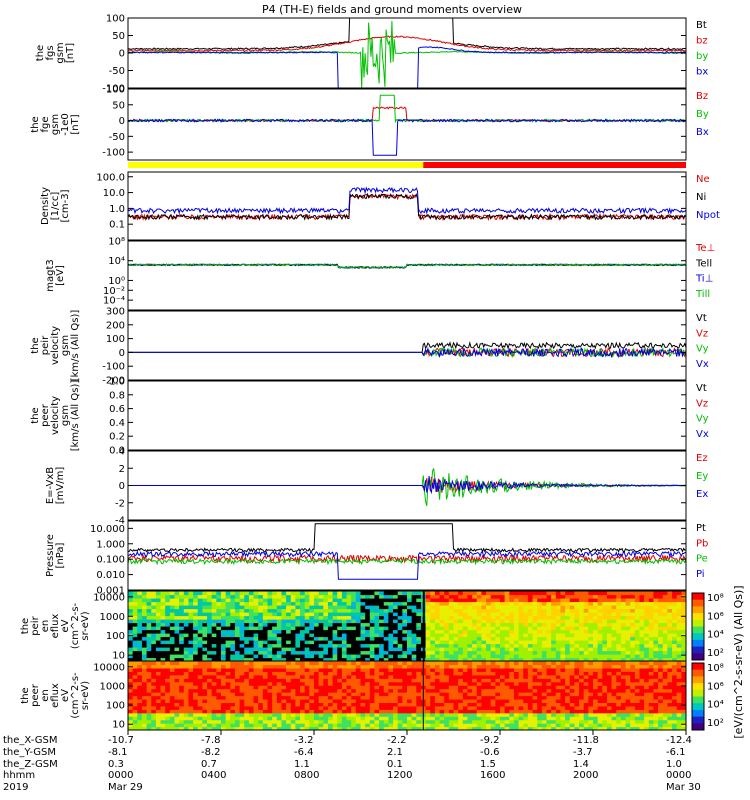 Image resolution: width=750 pixels, height=800 pixels. Describe the element at coordinates (407, 558) in the screenshot. I see `series-pressure-Pb` at that location.